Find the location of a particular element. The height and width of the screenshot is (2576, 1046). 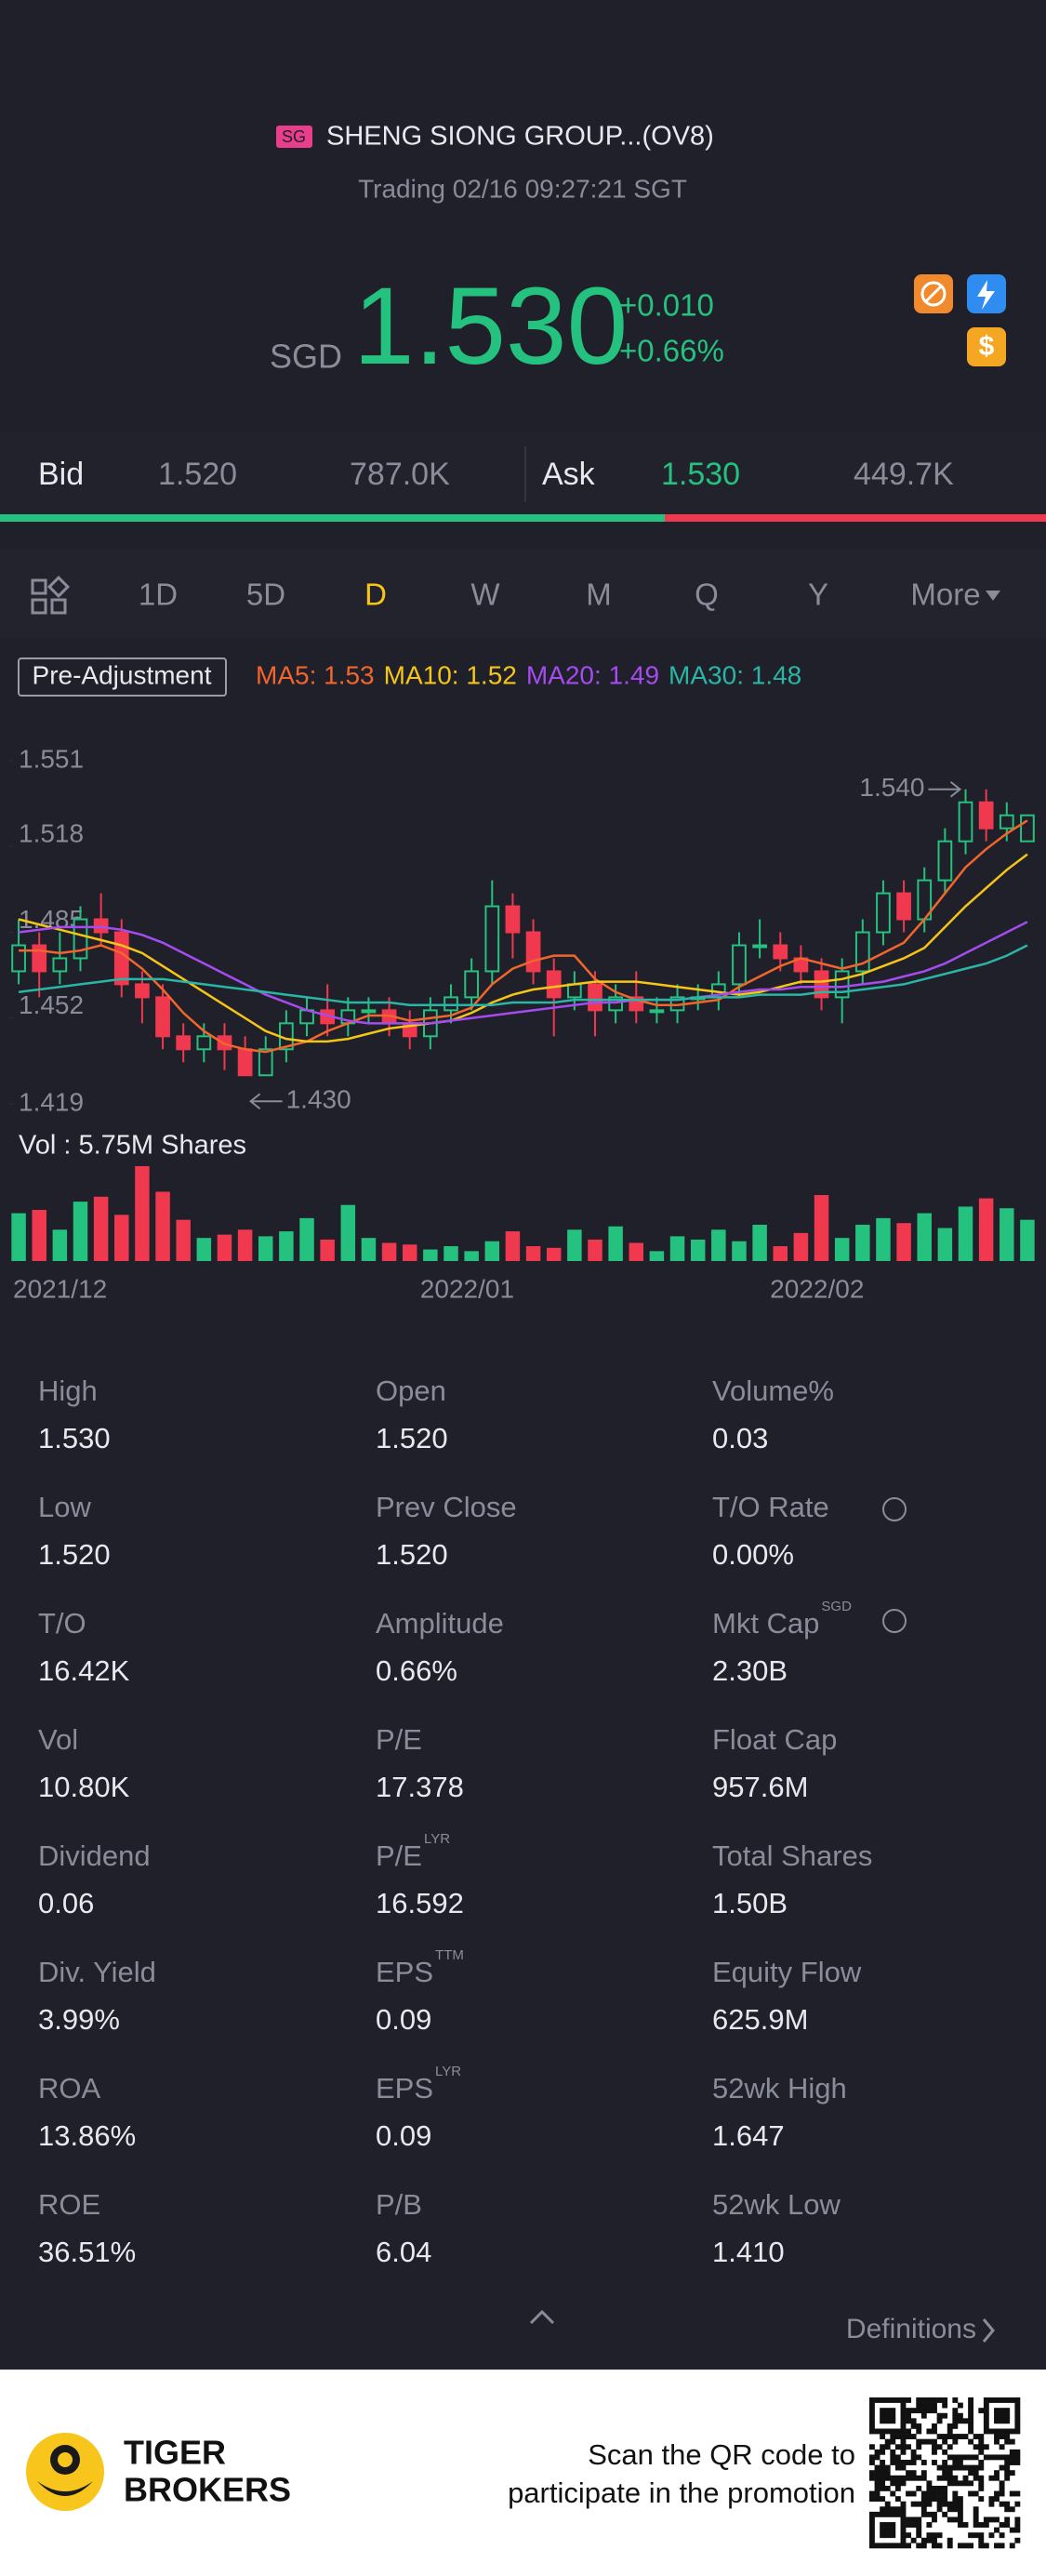

period-tab: 1D is located at coordinates (158, 595).